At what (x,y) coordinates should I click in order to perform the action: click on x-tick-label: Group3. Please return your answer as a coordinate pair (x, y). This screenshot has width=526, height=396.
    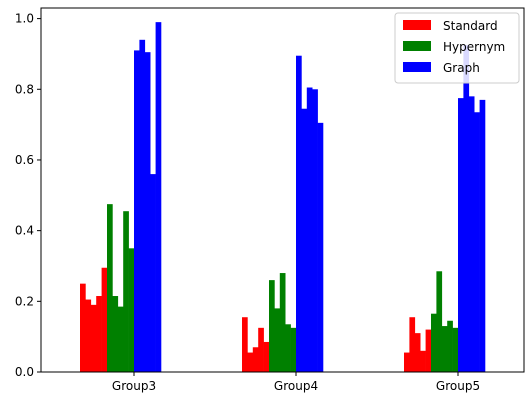
    Looking at the image, I should click on (134, 386).